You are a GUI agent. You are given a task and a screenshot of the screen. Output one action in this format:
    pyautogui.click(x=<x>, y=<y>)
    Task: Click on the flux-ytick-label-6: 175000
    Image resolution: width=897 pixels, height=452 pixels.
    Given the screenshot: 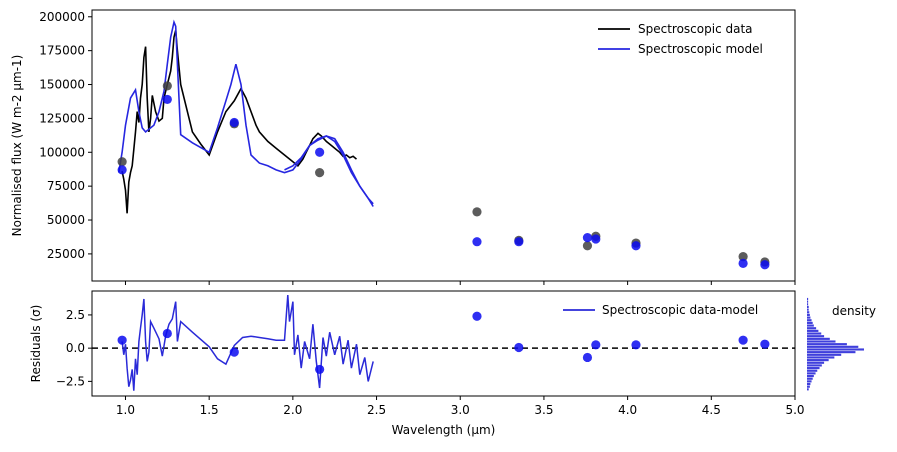 What is the action you would take?
    pyautogui.click(x=62, y=51)
    